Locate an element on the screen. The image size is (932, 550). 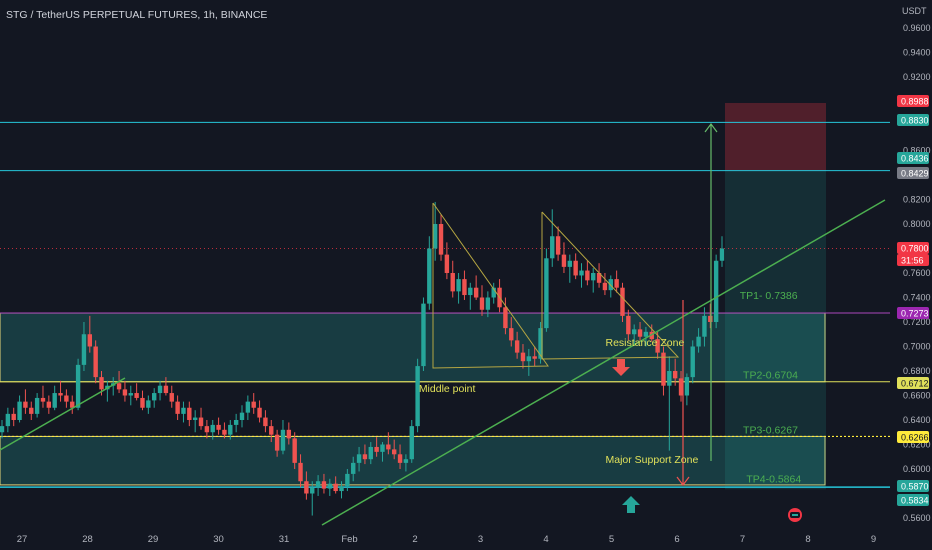
price-badge-label: 0.7800 is located at coordinates (915, 249).